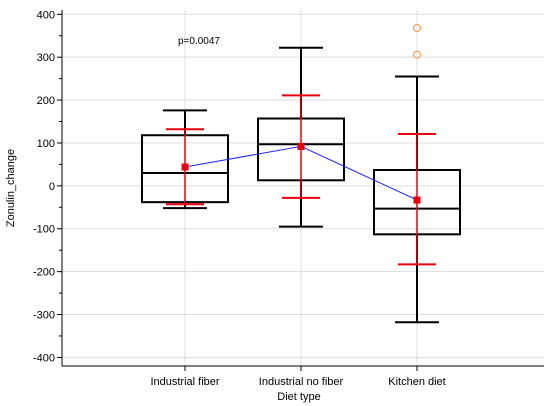  I want to click on x-tick-label: Industrial no fiber, so click(301, 382).